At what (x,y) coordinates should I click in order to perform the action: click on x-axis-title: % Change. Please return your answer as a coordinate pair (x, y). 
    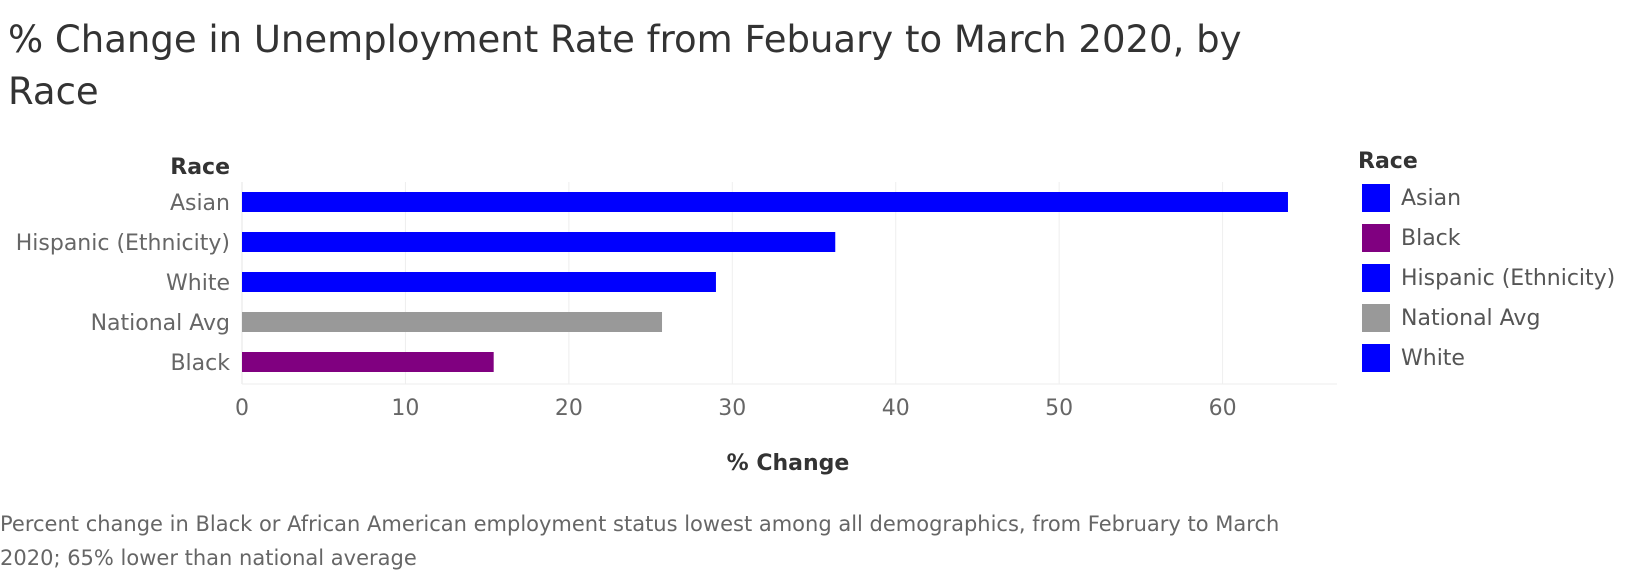
    Looking at the image, I should click on (788, 463).